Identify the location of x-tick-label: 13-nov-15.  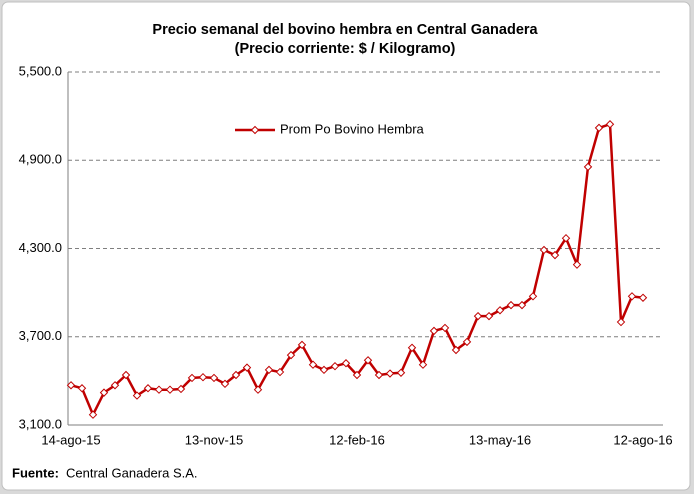
(214, 439).